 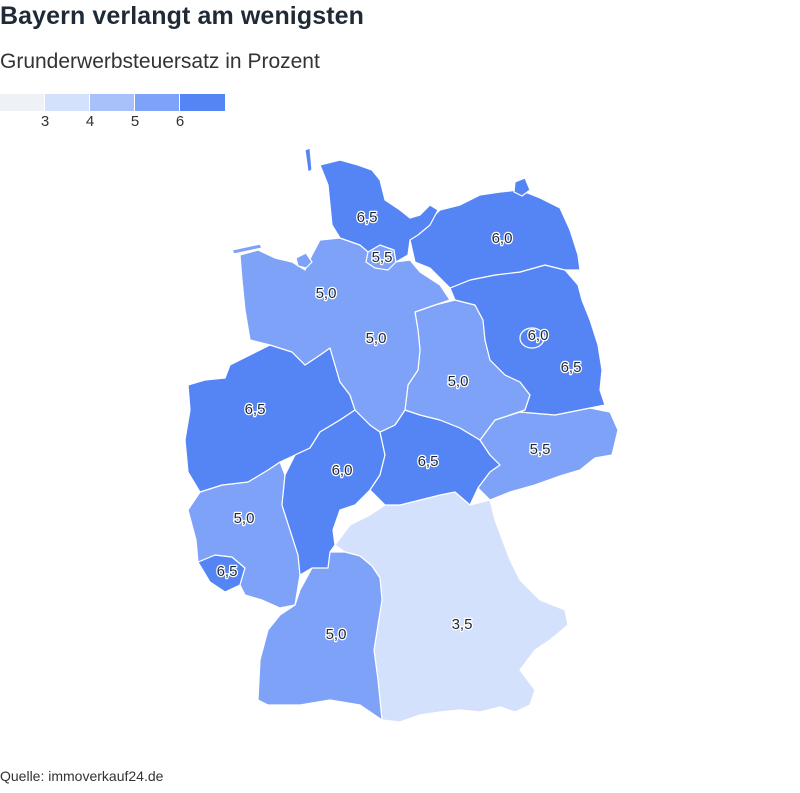 I want to click on value-label-sachsen: 5,5, so click(x=540, y=449).